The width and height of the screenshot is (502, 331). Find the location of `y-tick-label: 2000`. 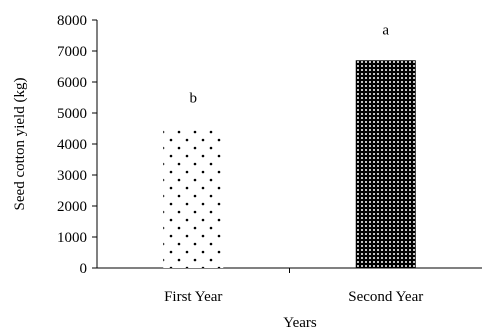

y-tick-label: 2000 is located at coordinates (72, 207).